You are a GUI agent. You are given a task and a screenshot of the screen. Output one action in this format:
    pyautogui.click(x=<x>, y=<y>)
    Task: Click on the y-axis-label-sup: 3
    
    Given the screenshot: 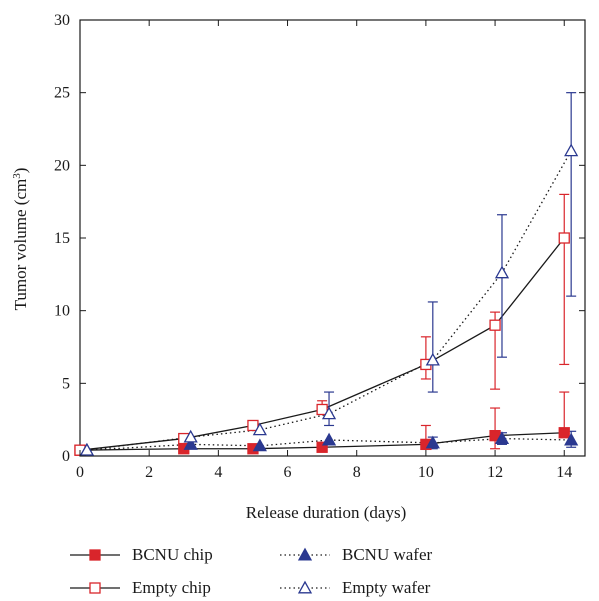 What is the action you would take?
    pyautogui.click(x=17, y=176)
    